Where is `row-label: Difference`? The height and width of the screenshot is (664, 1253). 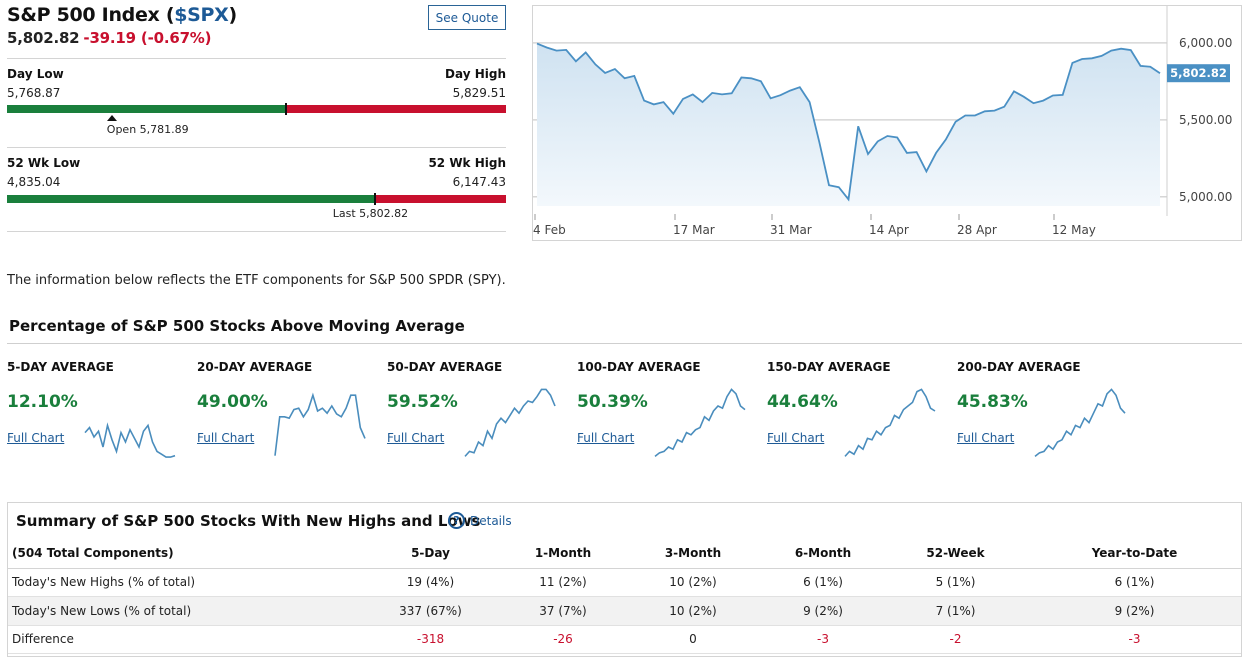 row-label: Difference is located at coordinates (183, 639).